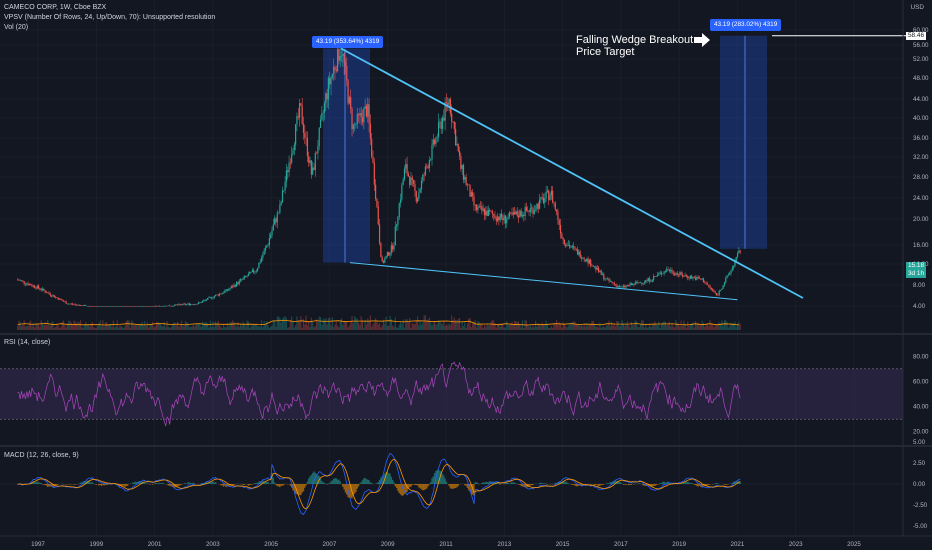 The width and height of the screenshot is (932, 550). What do you see at coordinates (921, 78) in the screenshot?
I see `price-axis-tick: 48.00` at bounding box center [921, 78].